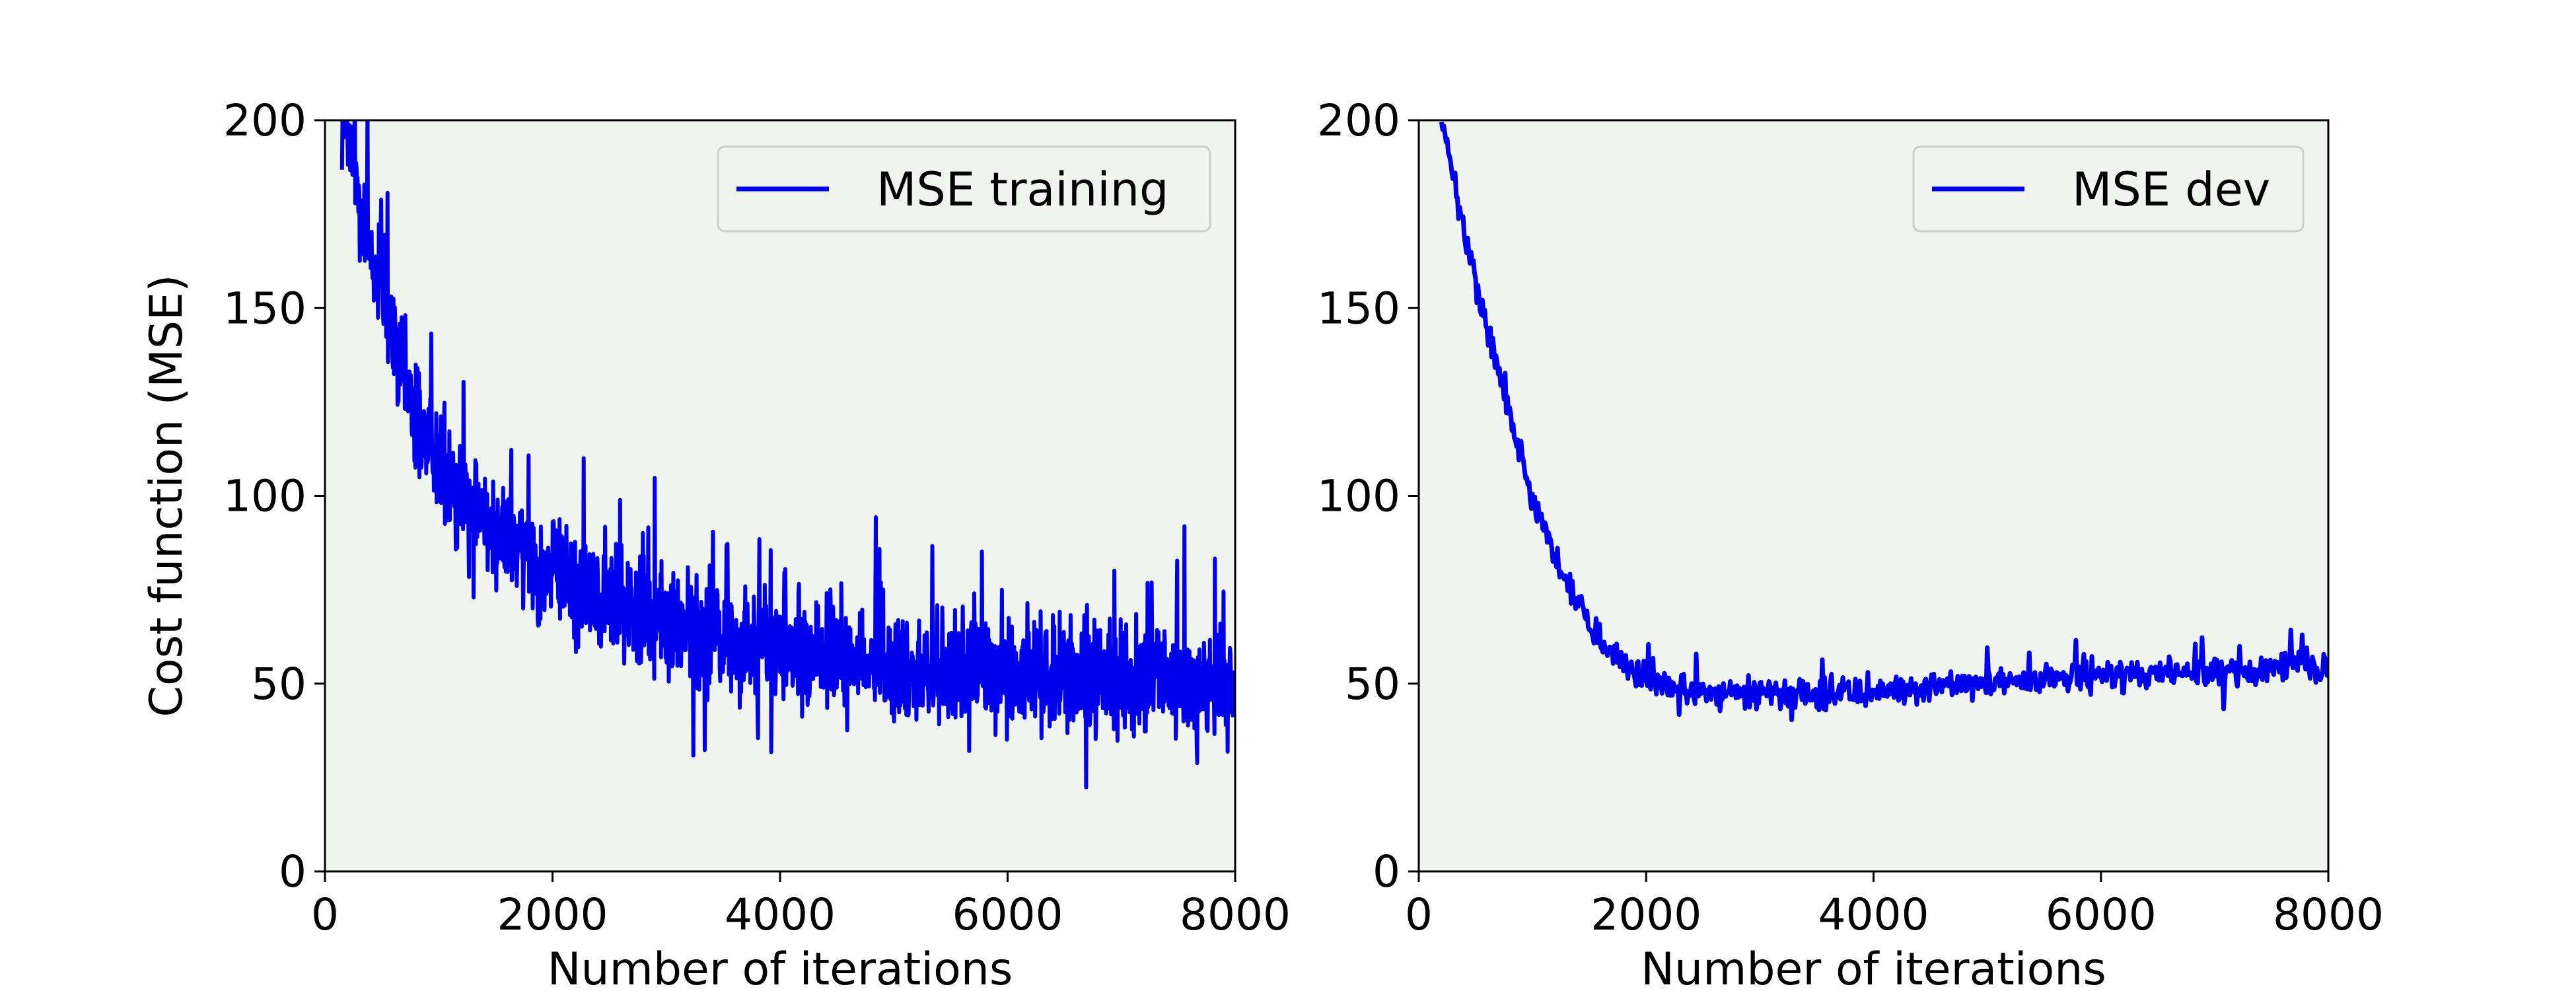  Describe the element at coordinates (1023, 190) in the screenshot. I see `legend-label: MSE training` at that location.